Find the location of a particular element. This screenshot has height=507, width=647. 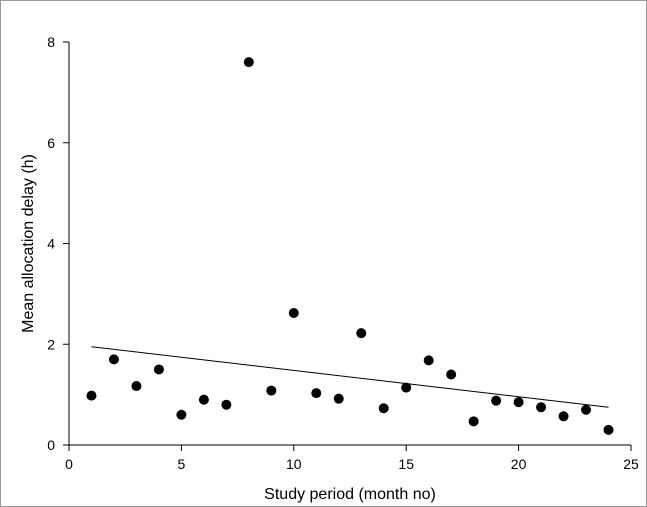

y-ticks: 0 2 4 6 8 is located at coordinates (58, 243).